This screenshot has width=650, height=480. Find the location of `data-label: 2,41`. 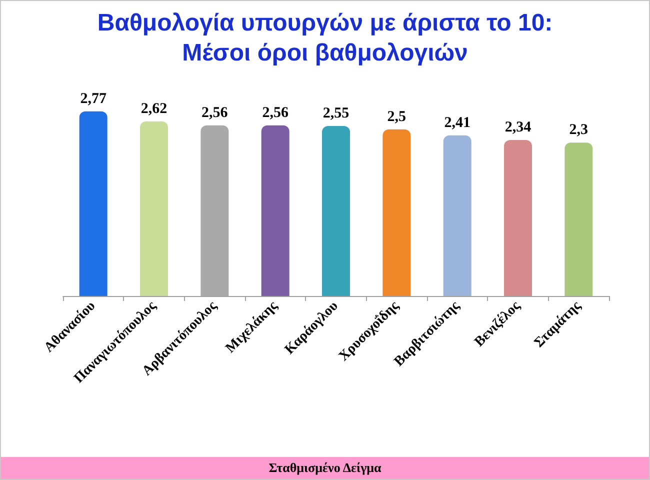

data-label: 2,41 is located at coordinates (457, 122).